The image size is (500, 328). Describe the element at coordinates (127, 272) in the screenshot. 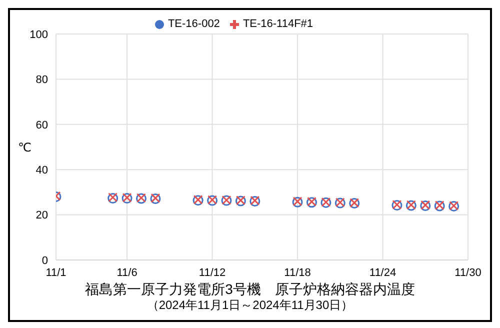

I see `x-tick-label: 11/6` at that location.